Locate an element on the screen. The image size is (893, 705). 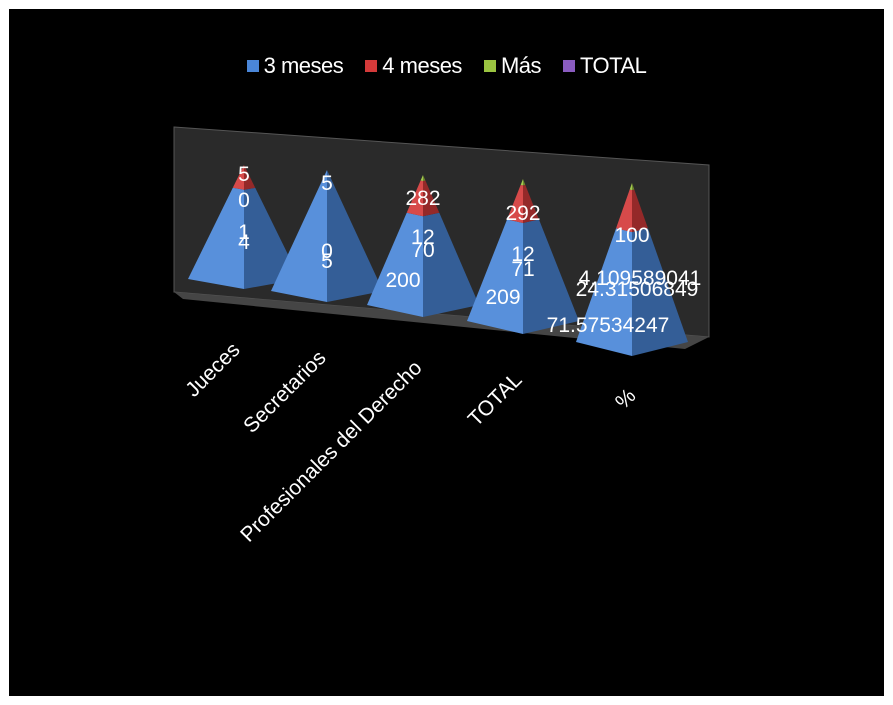
data-label-total-total: 292 is located at coordinates (522, 213).